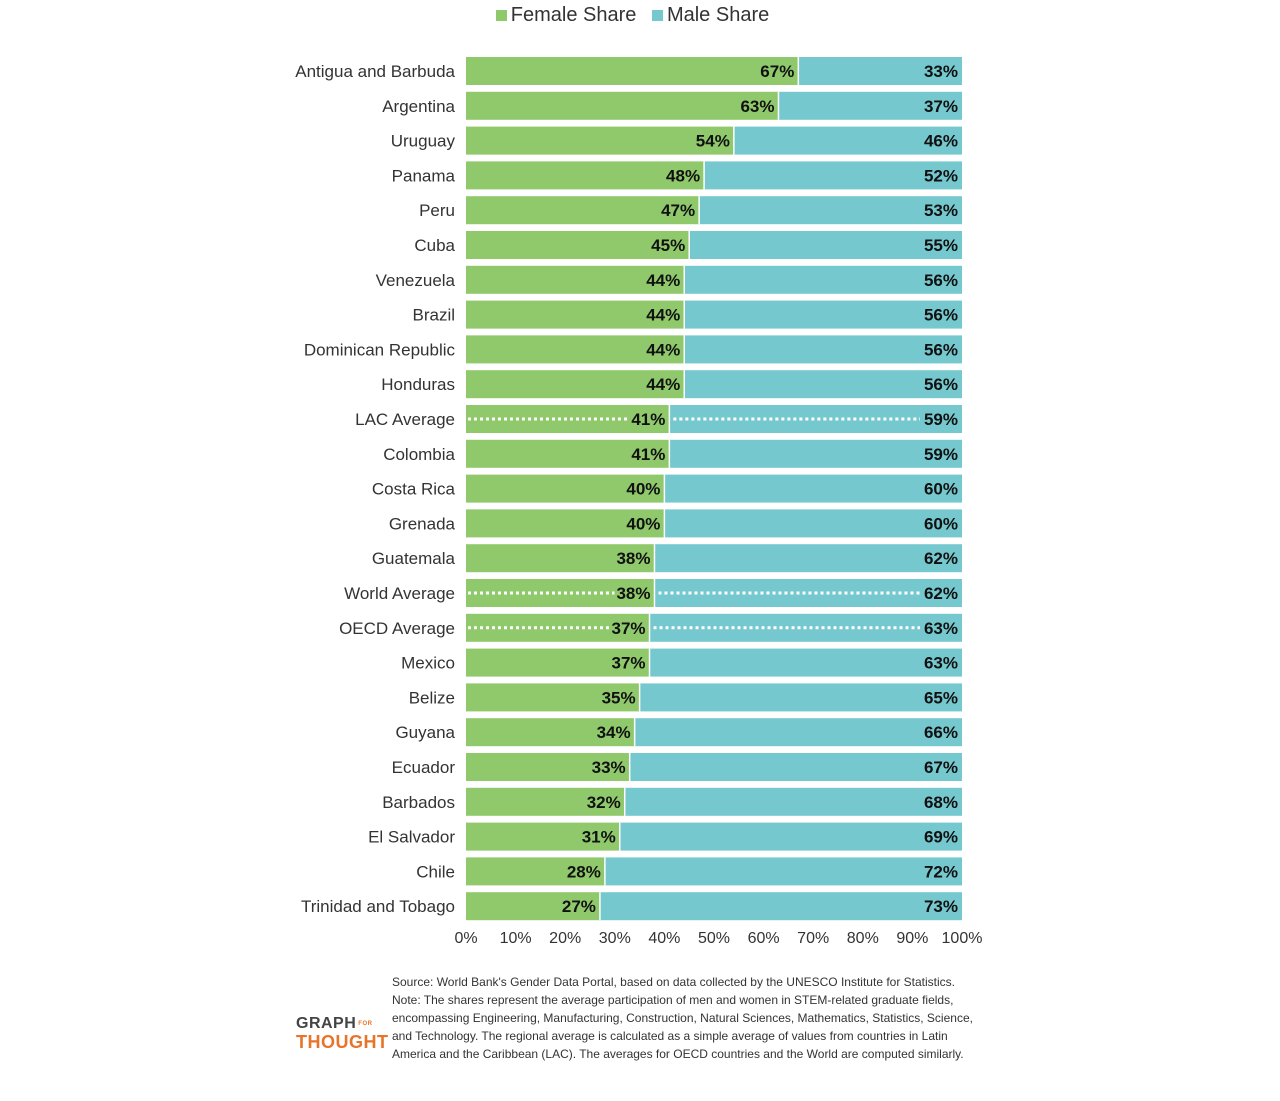 The width and height of the screenshot is (1280, 1101). Describe the element at coordinates (941, 489) in the screenshot. I see `data-label-male: 60%` at that location.